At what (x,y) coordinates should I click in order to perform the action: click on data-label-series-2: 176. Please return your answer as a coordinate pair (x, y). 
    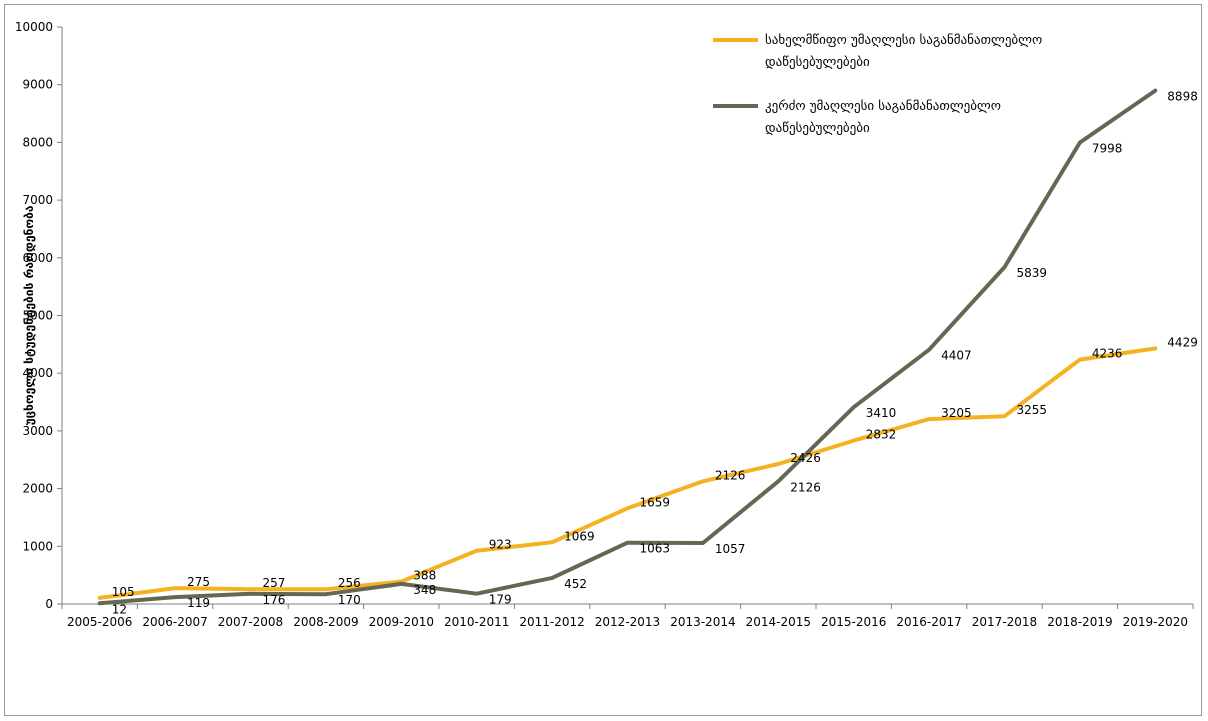
    Looking at the image, I should click on (274, 600).